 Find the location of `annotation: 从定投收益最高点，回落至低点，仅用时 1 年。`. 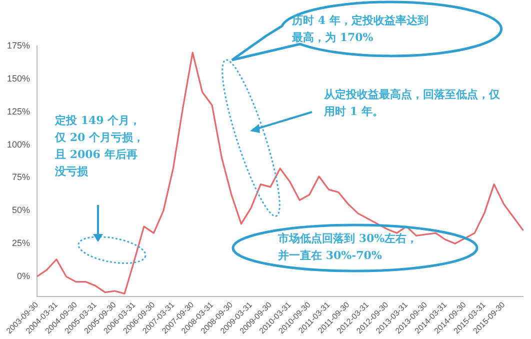

annotation: 从定投收益最高点，回落至低点，仅用时 1 年。 is located at coordinates (412, 103).